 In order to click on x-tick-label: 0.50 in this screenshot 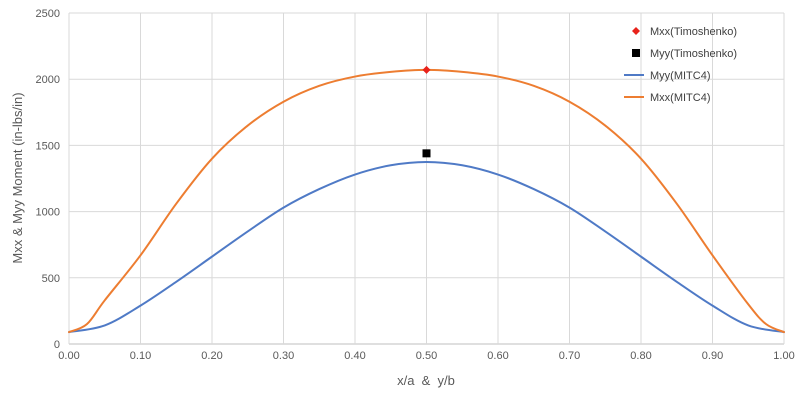, I will do `click(426, 356)`.